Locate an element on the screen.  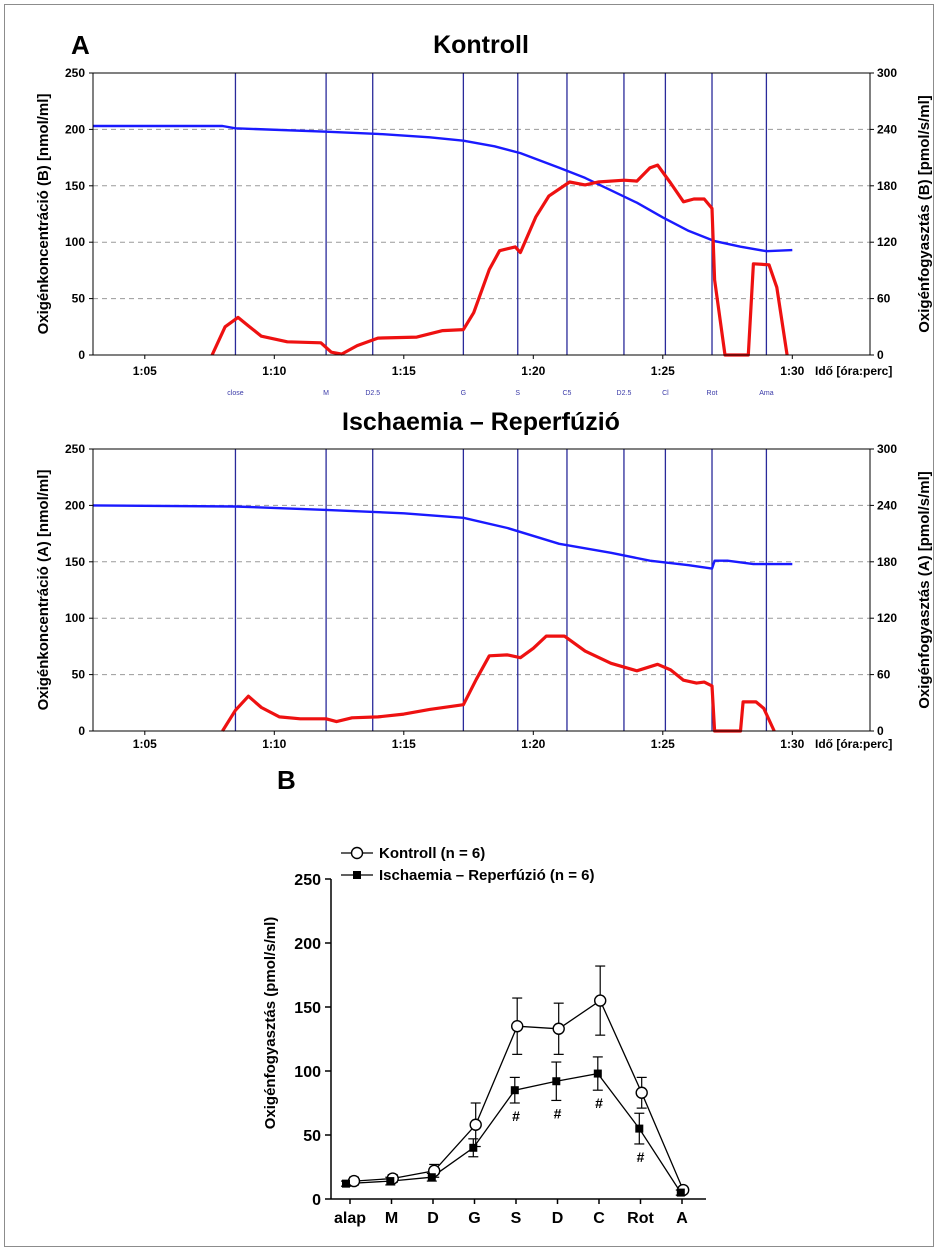
chart-axes is located at coordinates (518, 1039).